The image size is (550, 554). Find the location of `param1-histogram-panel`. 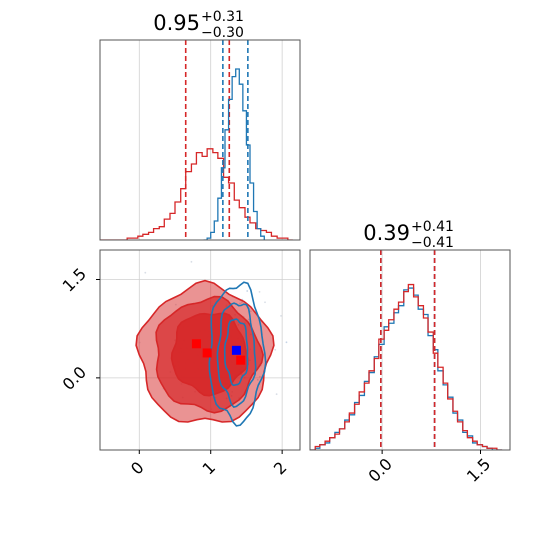

param1-histogram-panel is located at coordinates (200, 140).